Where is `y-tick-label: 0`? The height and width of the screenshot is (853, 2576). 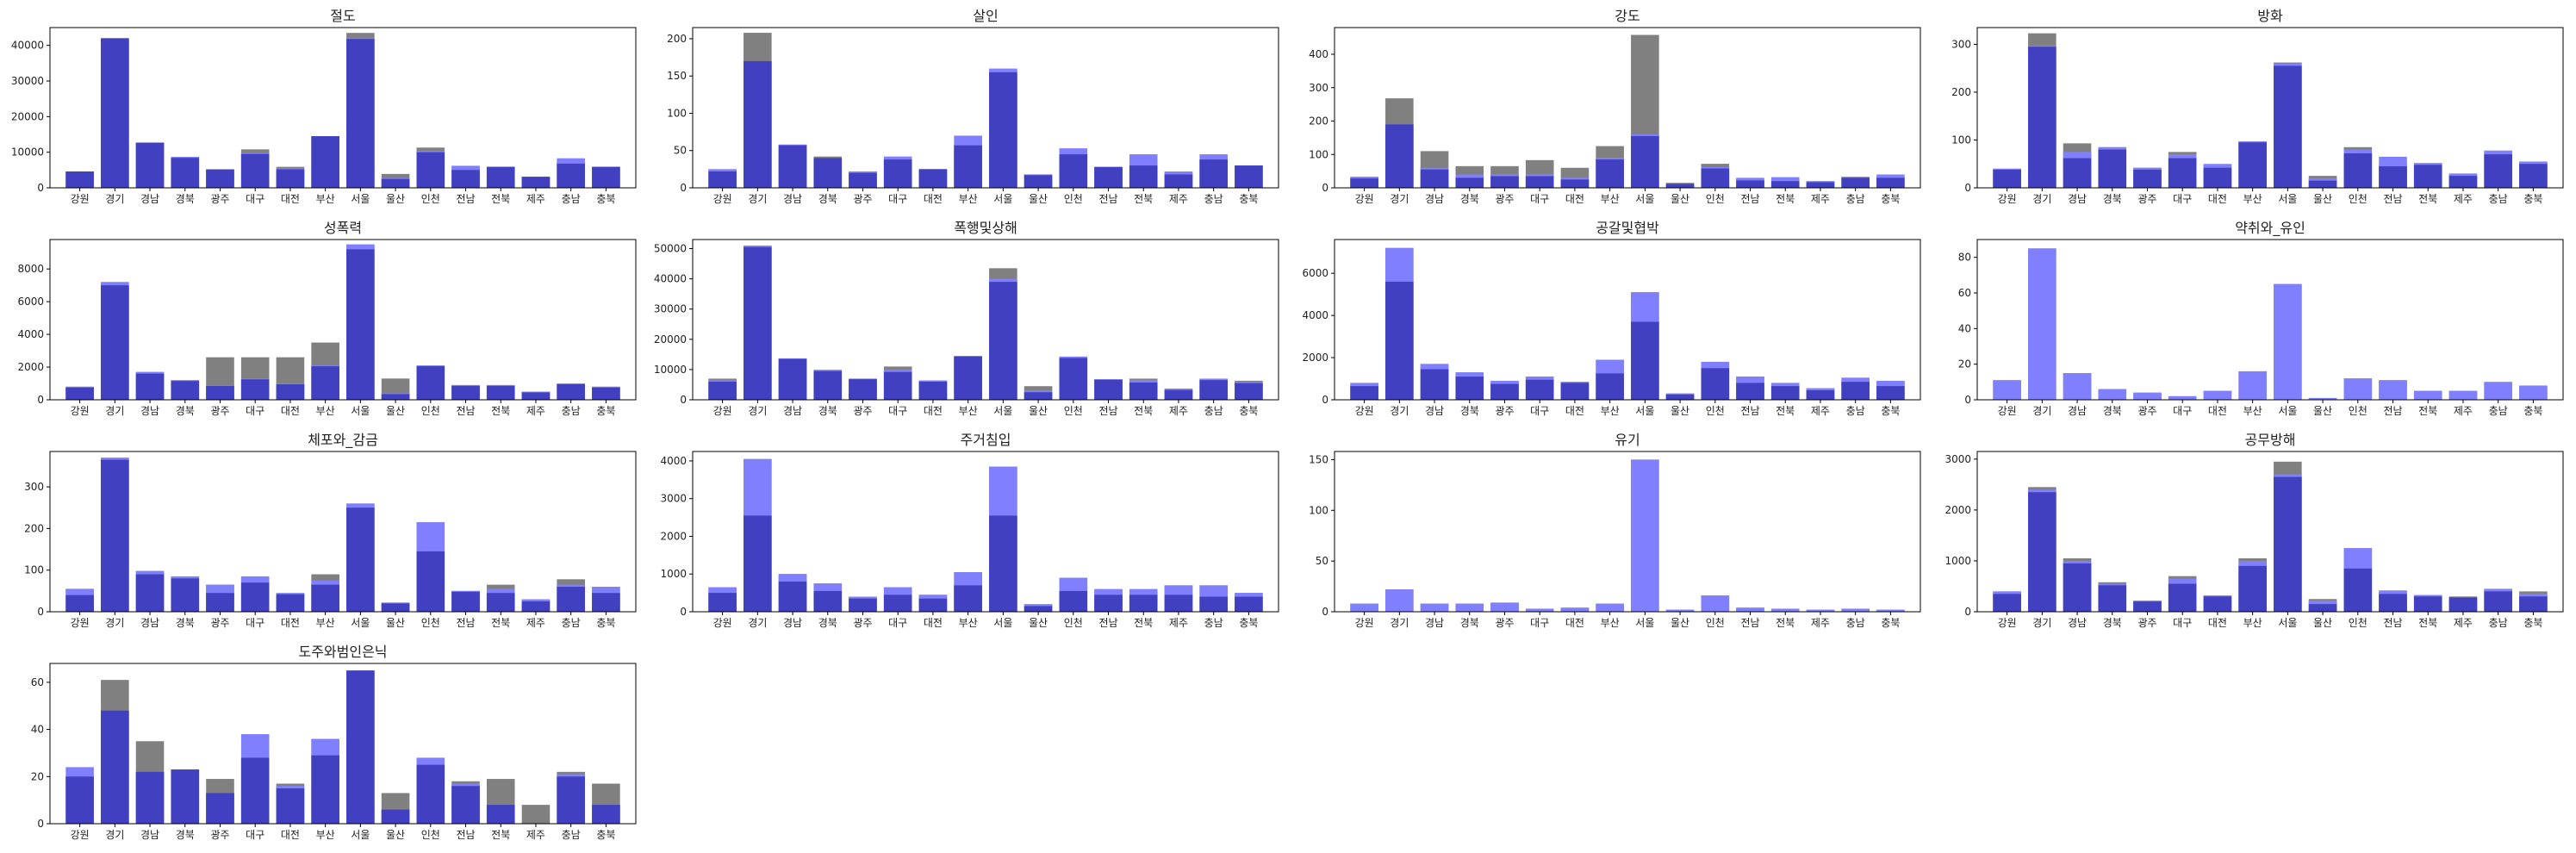
y-tick-label: 0 is located at coordinates (1325, 612).